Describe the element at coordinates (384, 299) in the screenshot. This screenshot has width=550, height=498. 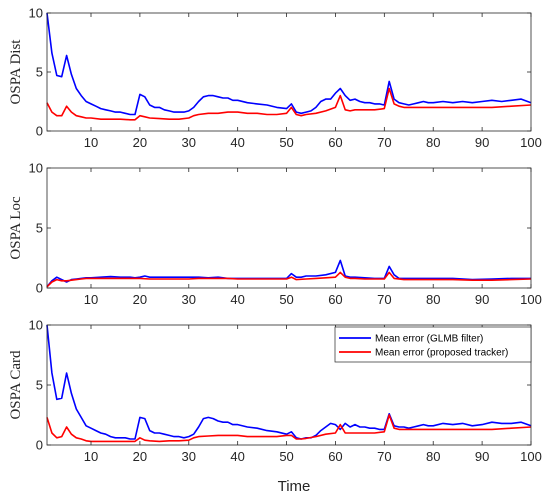
I see `x-tick-label-loc: 70` at that location.